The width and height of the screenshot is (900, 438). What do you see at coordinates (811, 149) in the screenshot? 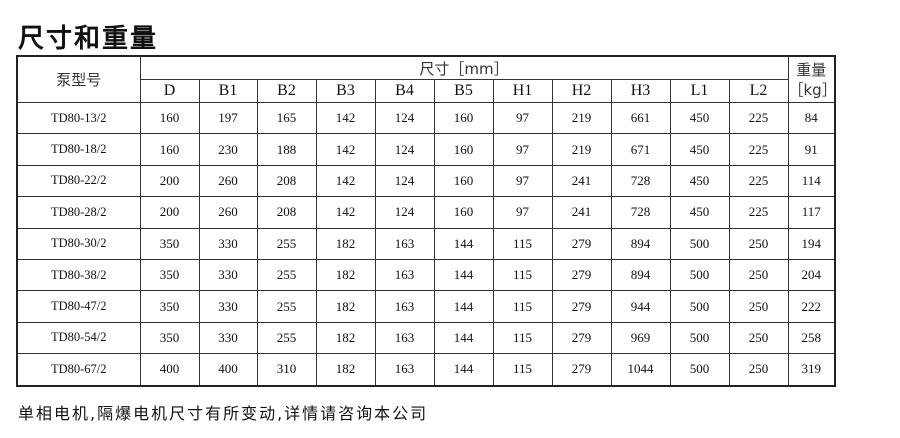
I see `weight-cell: 91` at bounding box center [811, 149].